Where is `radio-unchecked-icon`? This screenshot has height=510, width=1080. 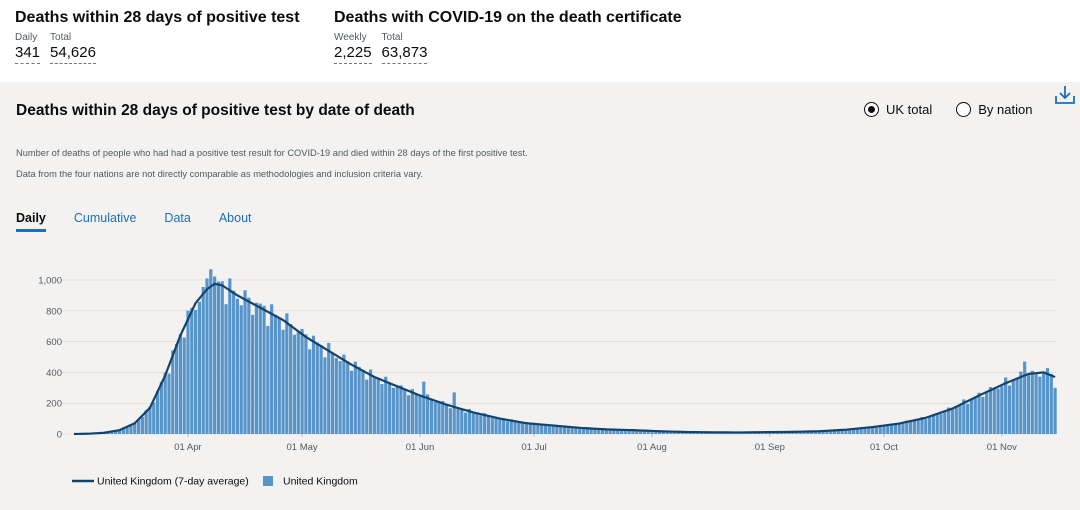
radio-unchecked-icon is located at coordinates (964, 109).